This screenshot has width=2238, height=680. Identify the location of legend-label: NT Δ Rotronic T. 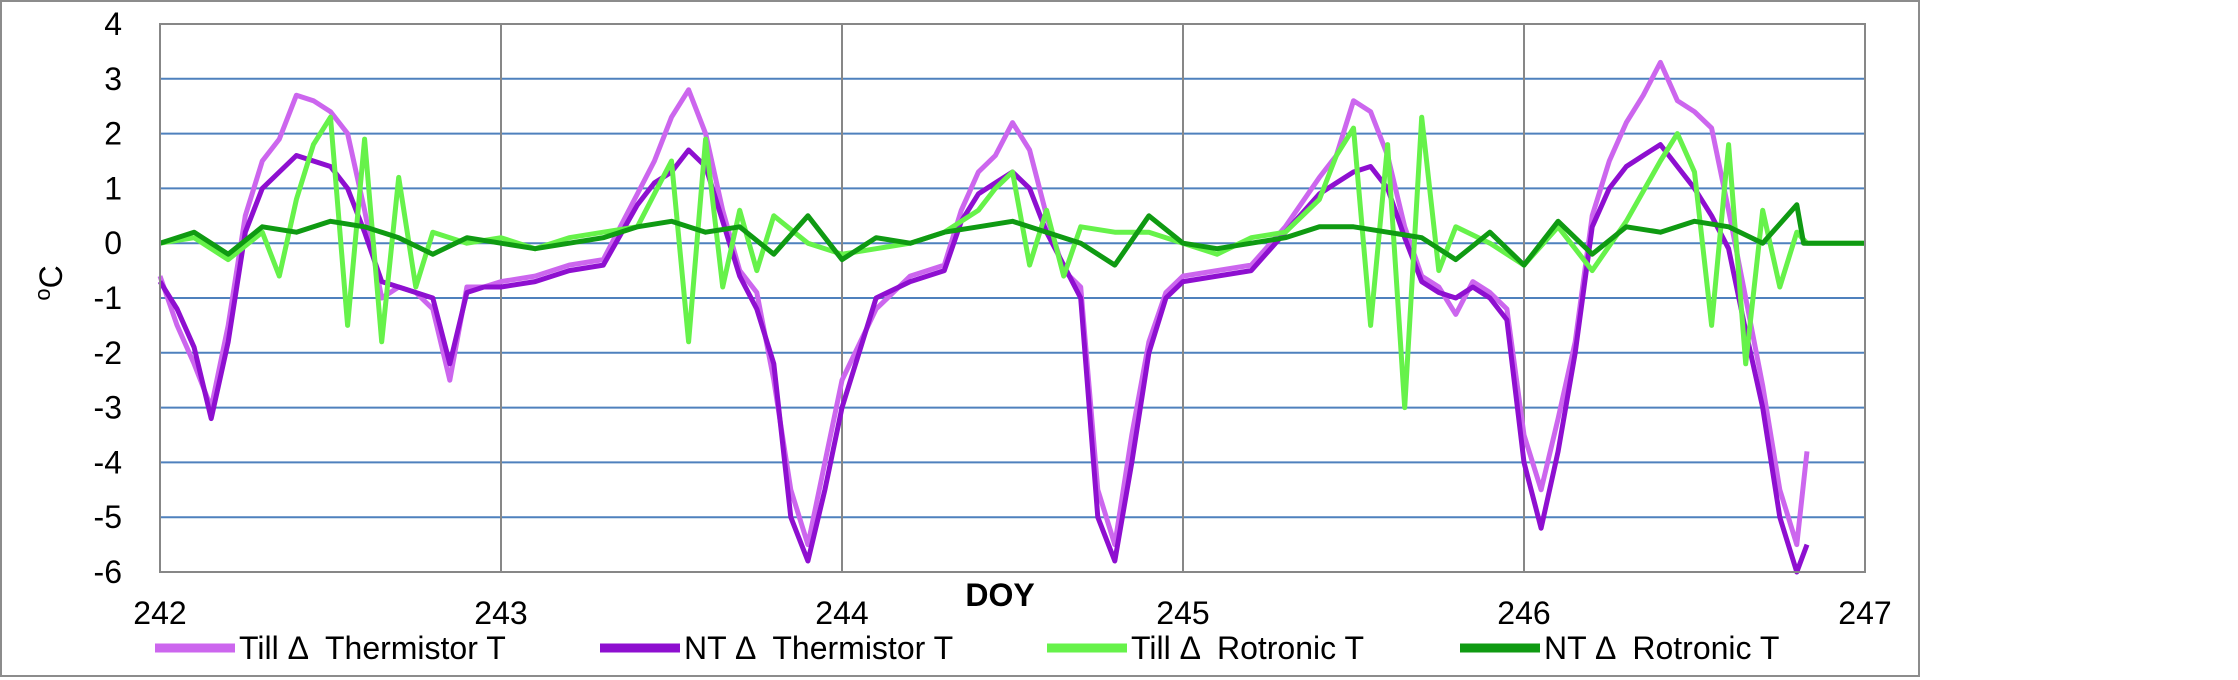
(1661, 648).